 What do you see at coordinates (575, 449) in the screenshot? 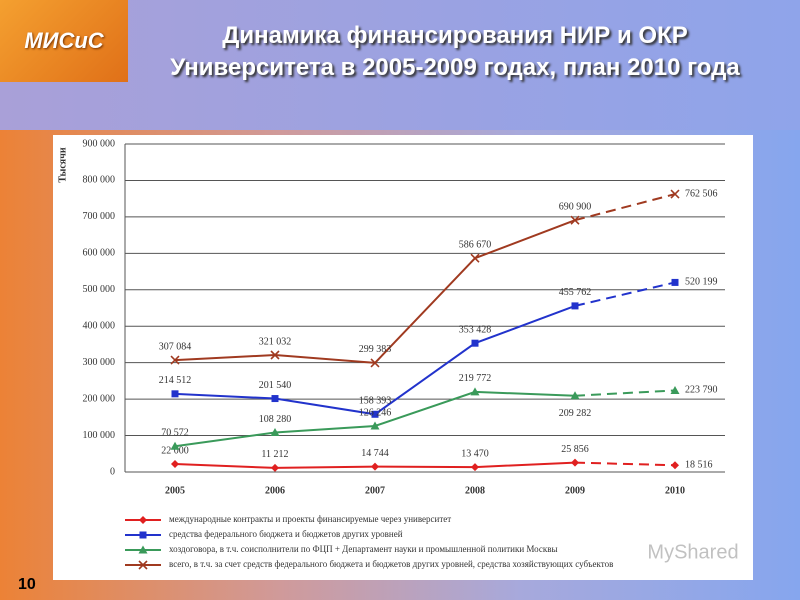
I see `data-label: 25 856` at bounding box center [575, 449].